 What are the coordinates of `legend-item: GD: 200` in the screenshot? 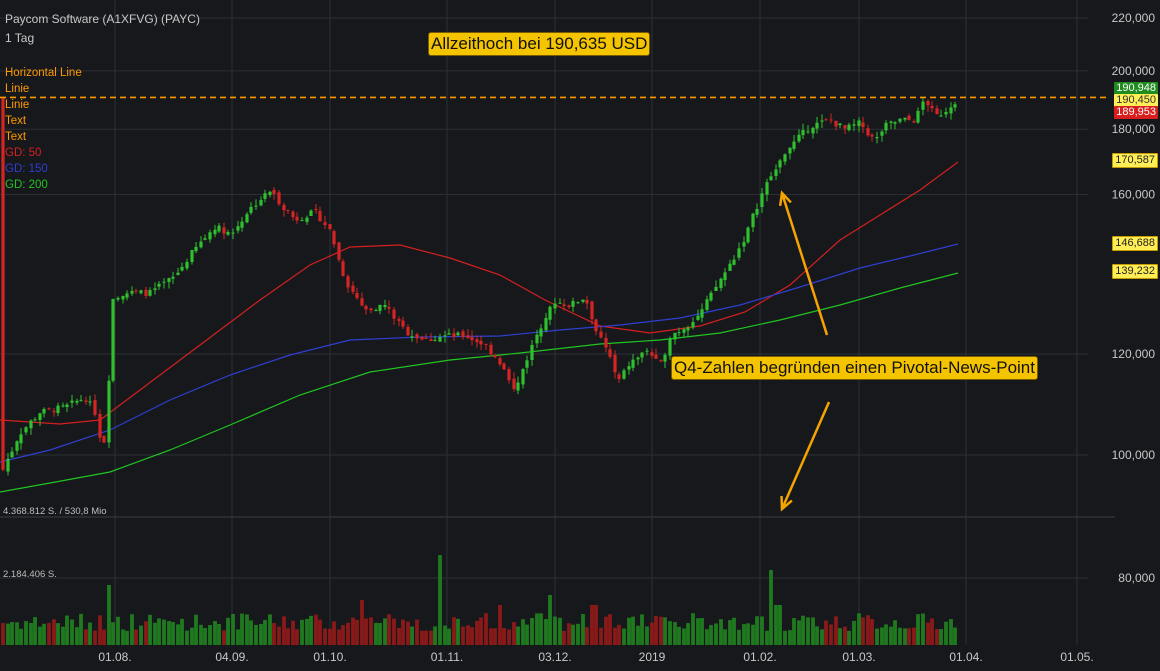 It's located at (26, 185).